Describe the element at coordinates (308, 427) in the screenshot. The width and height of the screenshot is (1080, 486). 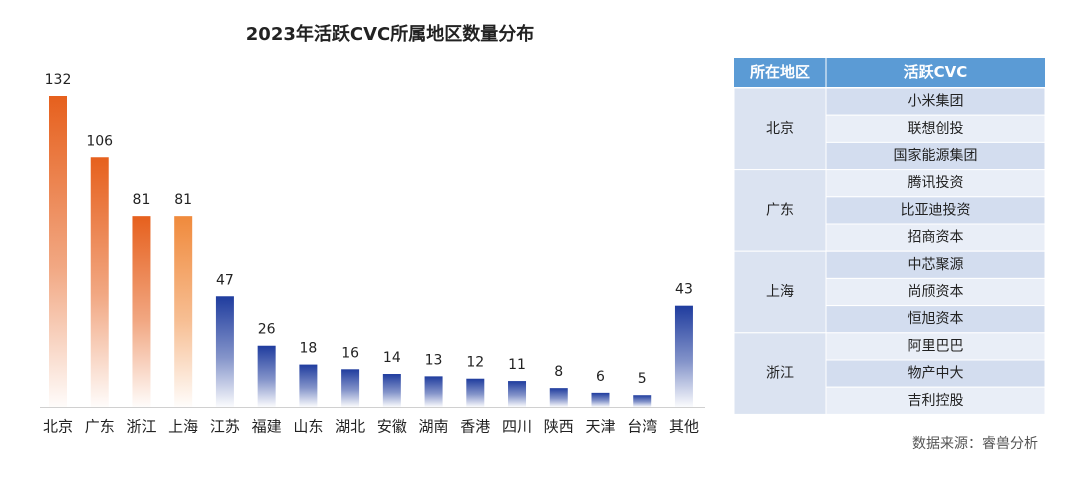
I see `x-tick-label: 山东` at that location.